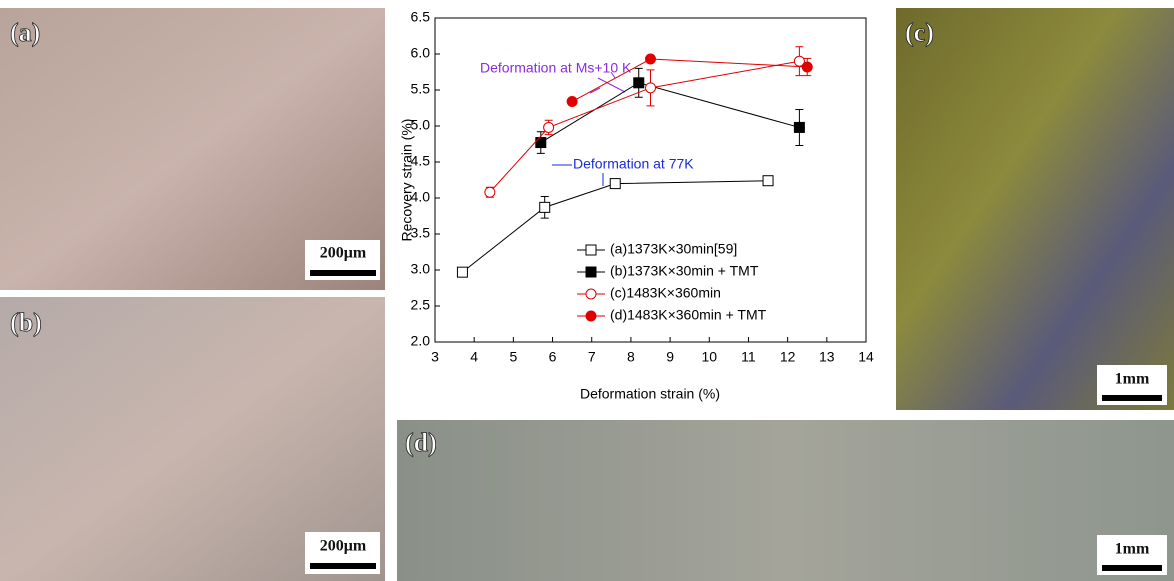 The image size is (1174, 581). What do you see at coordinates (673, 249) in the screenshot?
I see `legend-label: (a)1373K×30min[59]` at bounding box center [673, 249].